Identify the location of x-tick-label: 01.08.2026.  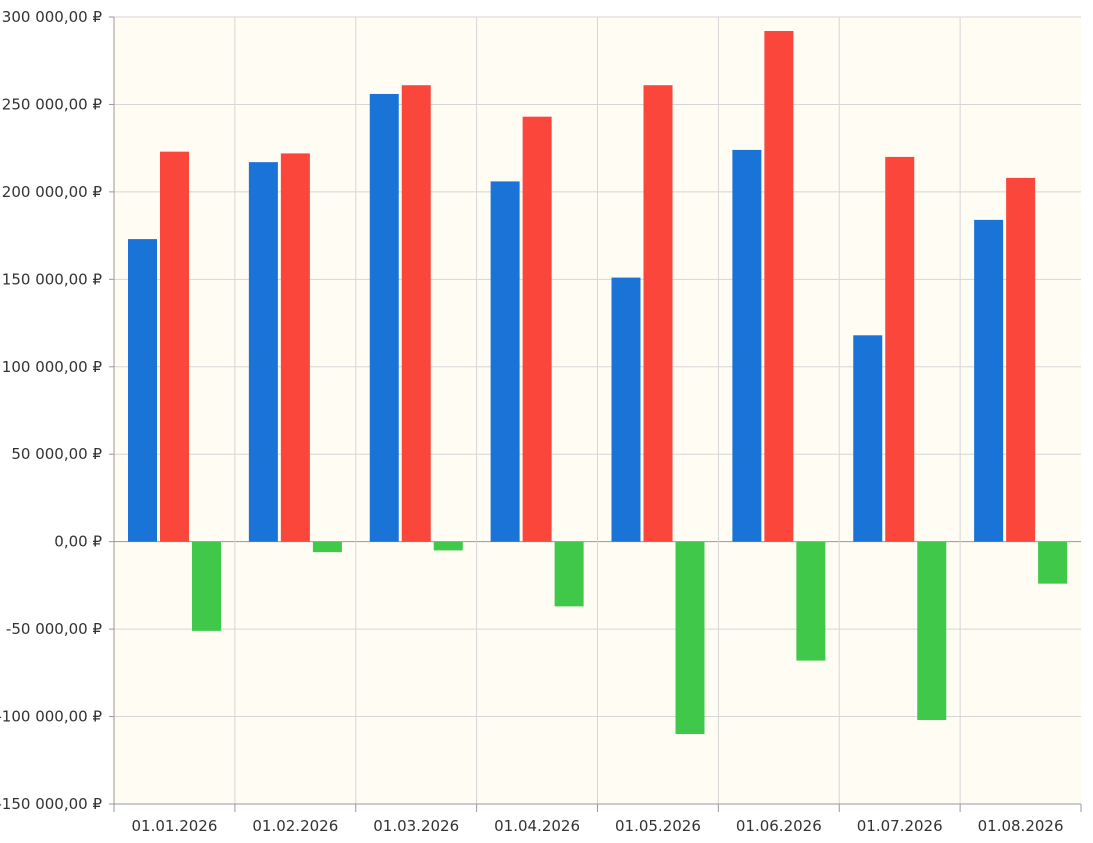
(1021, 826).